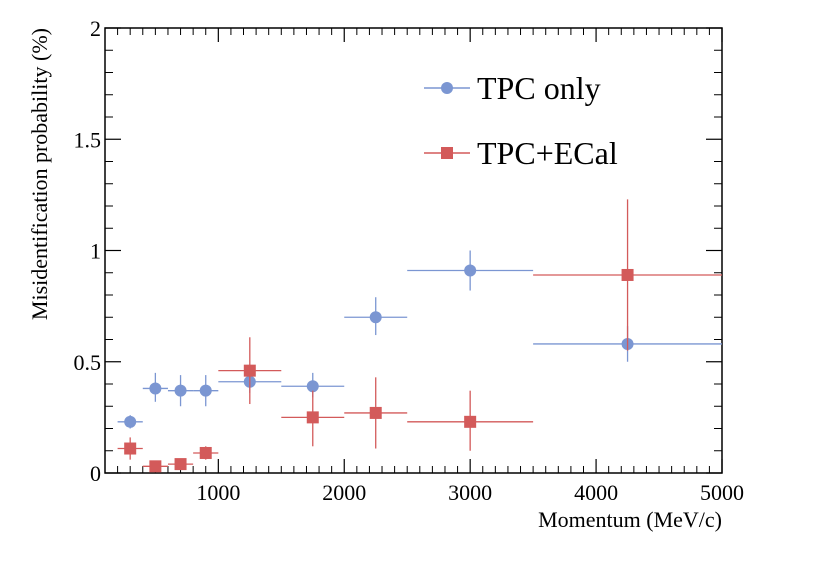 The image size is (830, 563). Describe the element at coordinates (218, 492) in the screenshot. I see `x-tick-label: 1000` at that location.